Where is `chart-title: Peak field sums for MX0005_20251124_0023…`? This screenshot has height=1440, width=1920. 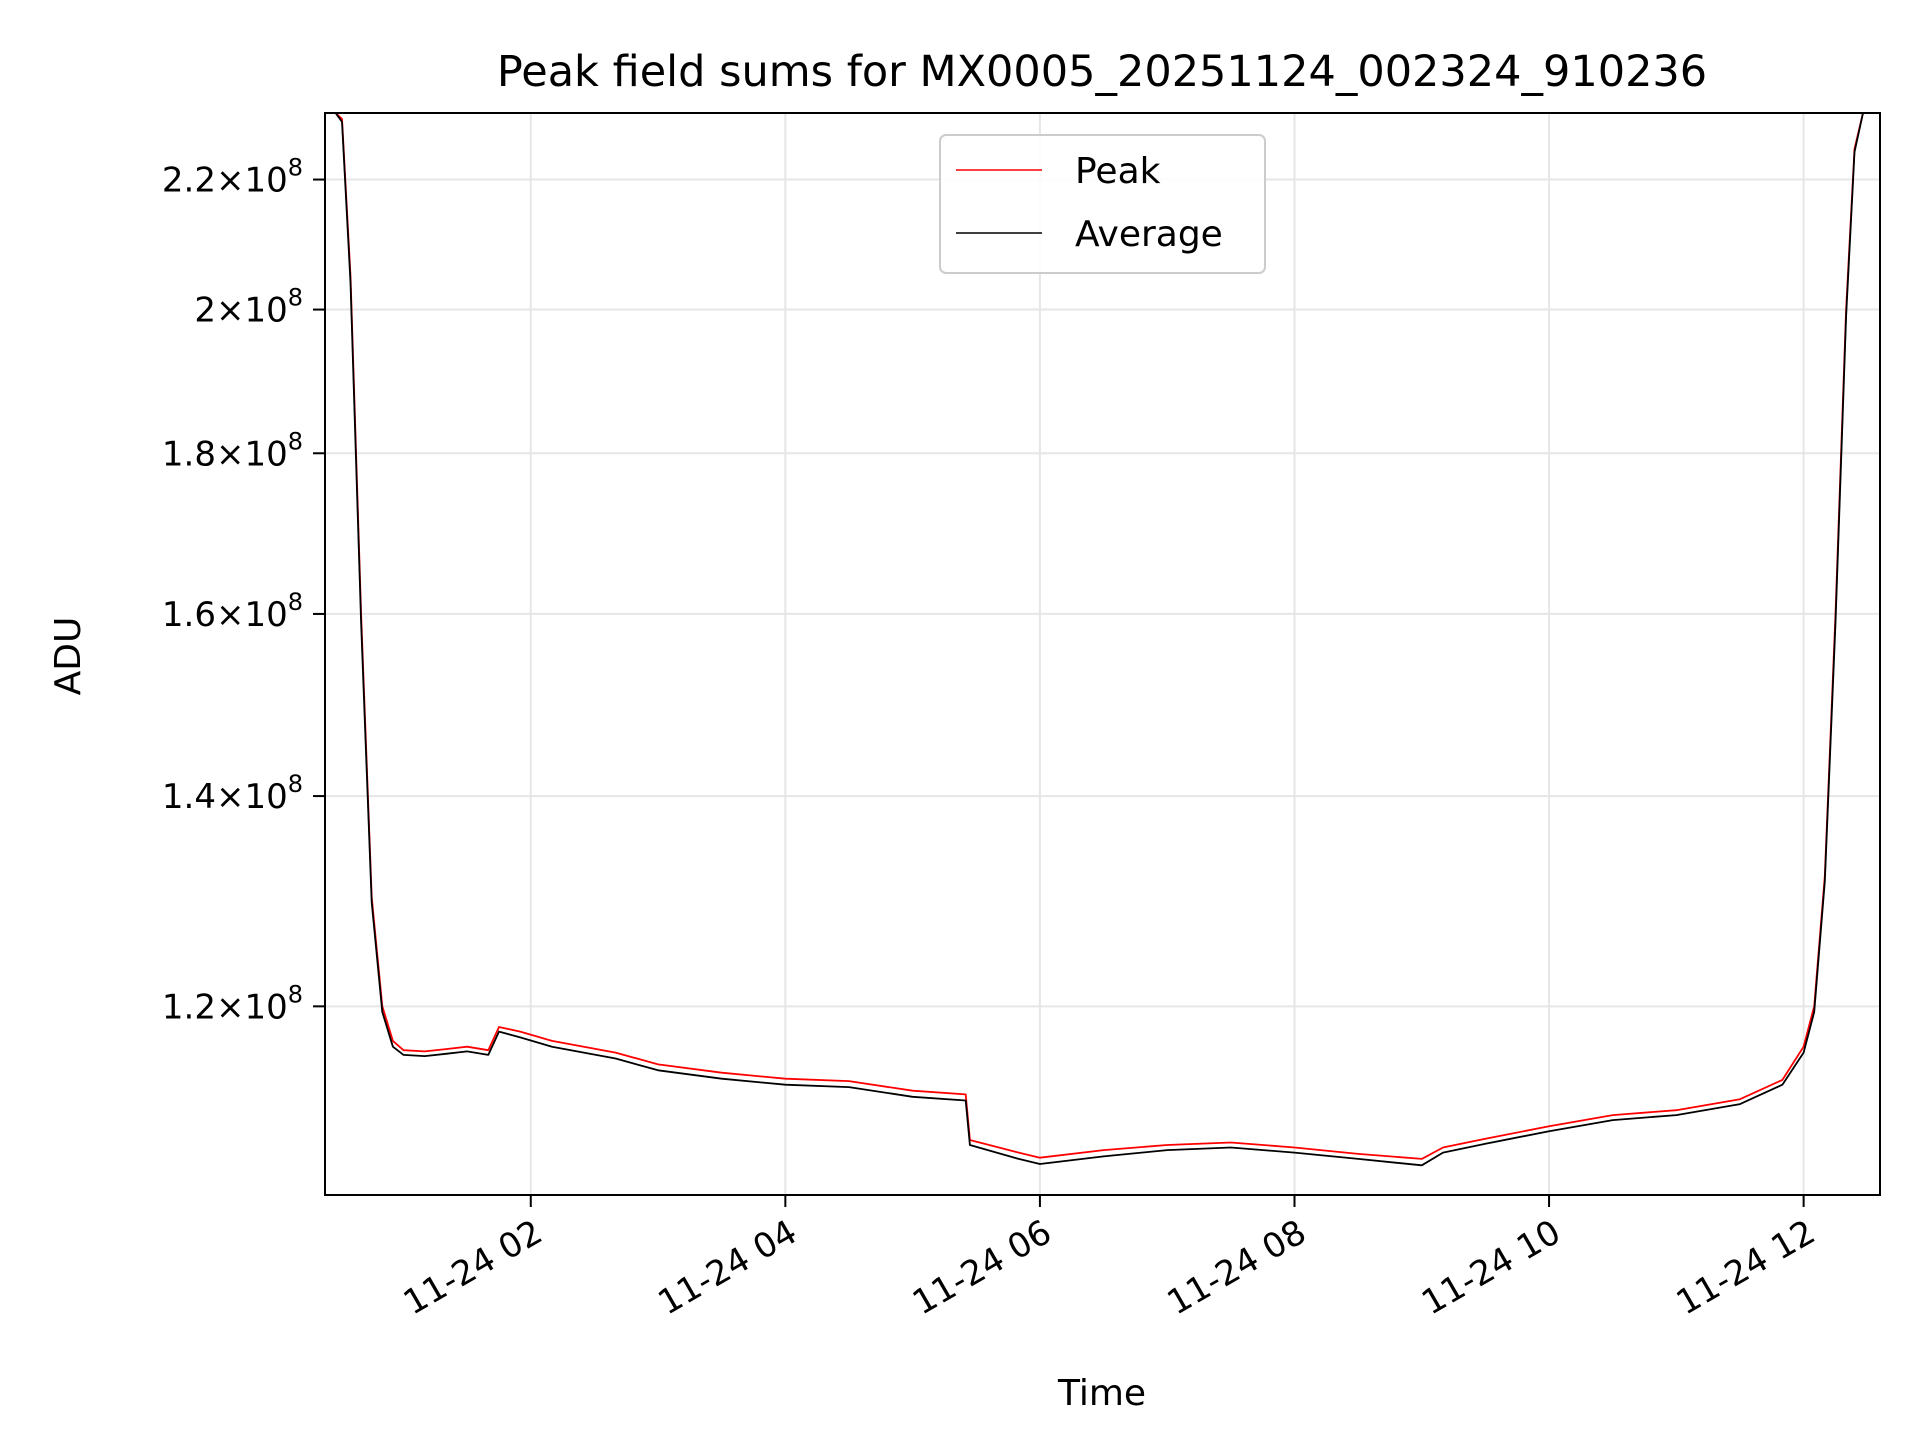 chart-title: Peak field sums for MX0005_20251124_0023… is located at coordinates (1102, 72).